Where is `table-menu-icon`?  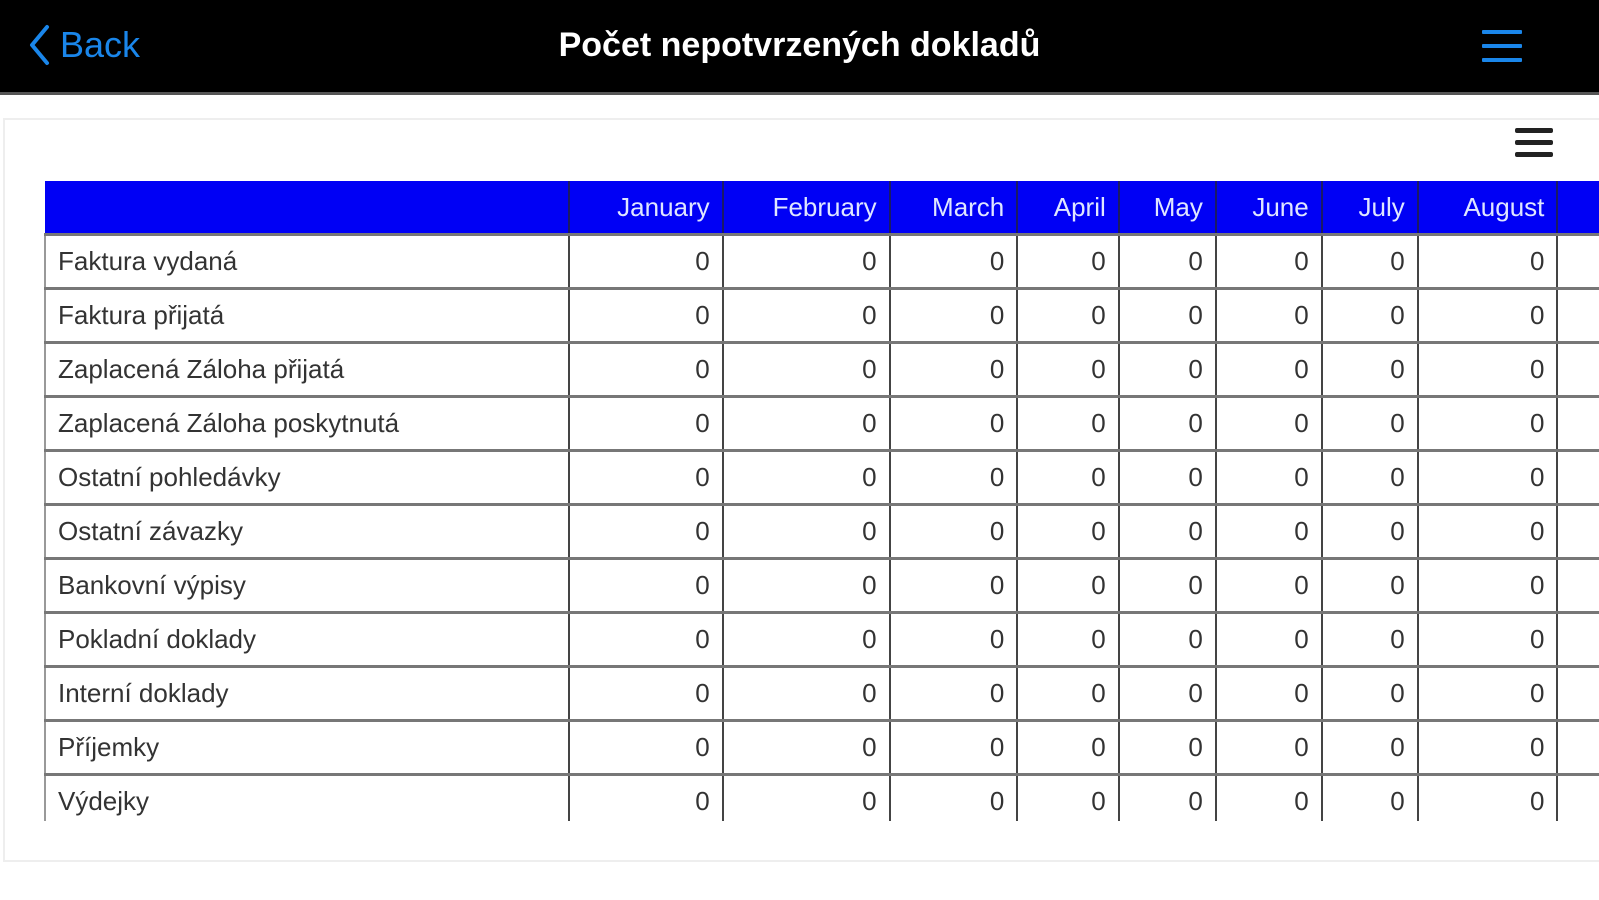
table-menu-icon is located at coordinates (1534, 145).